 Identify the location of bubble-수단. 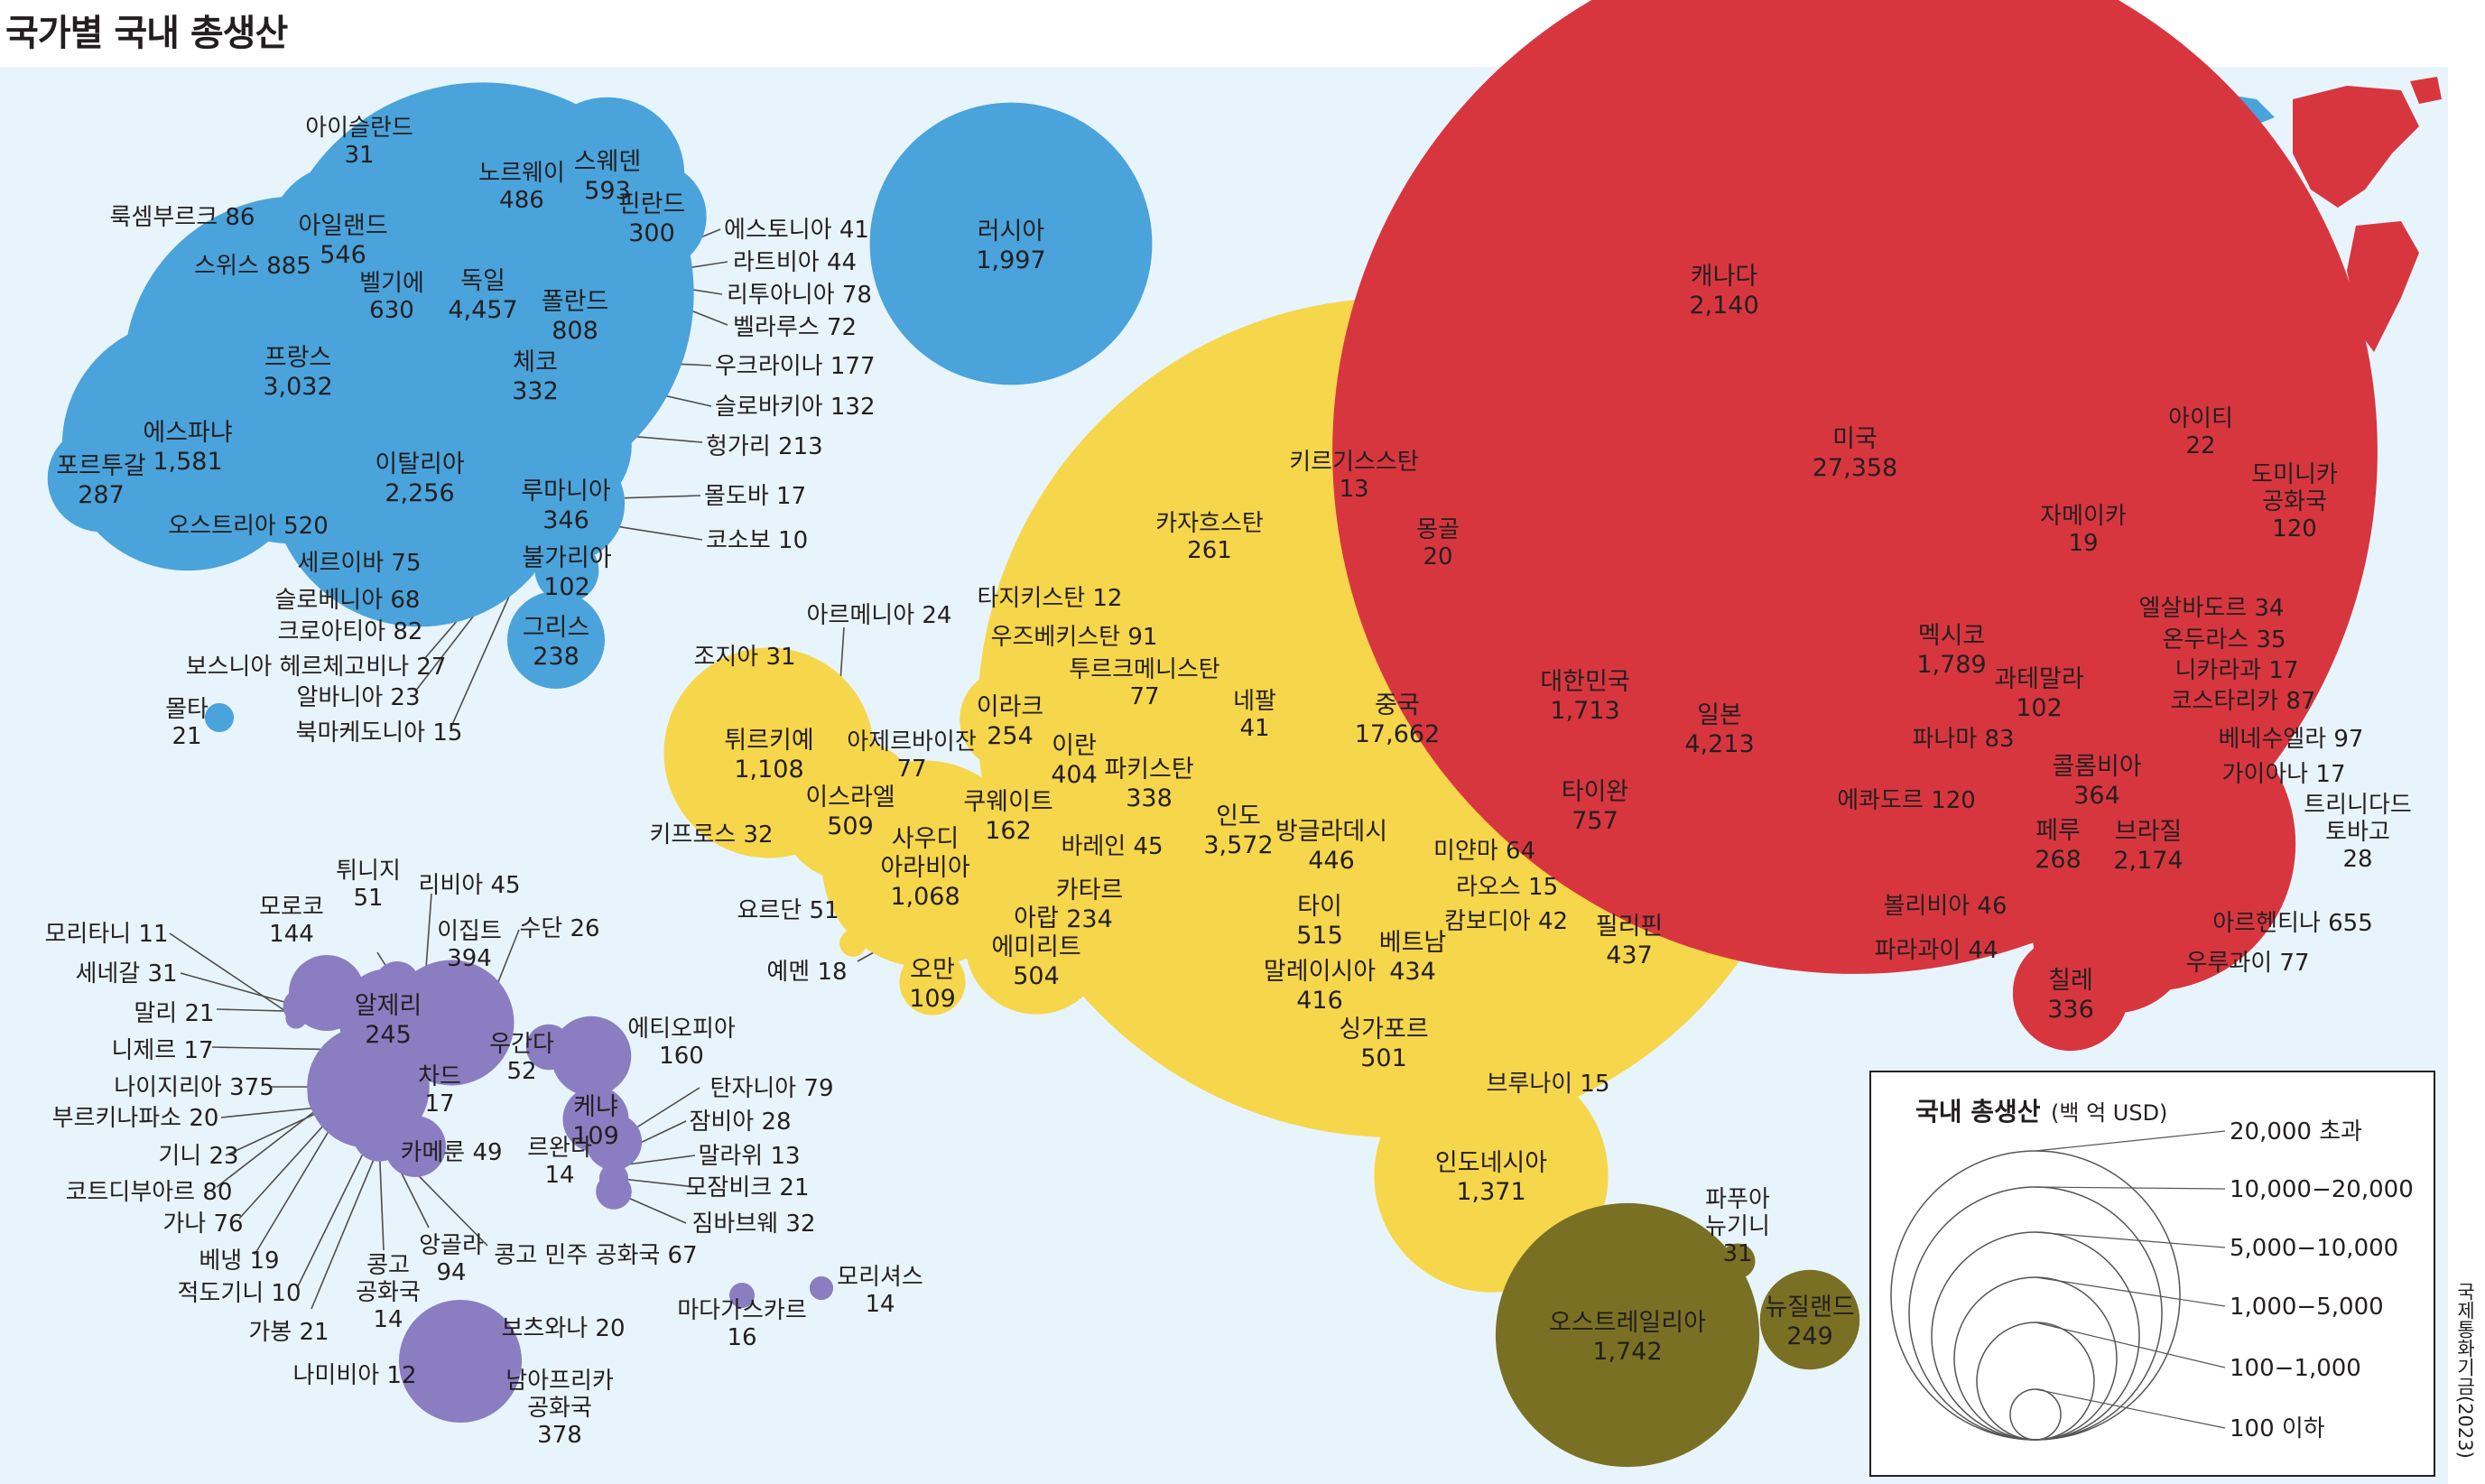
(476, 1036).